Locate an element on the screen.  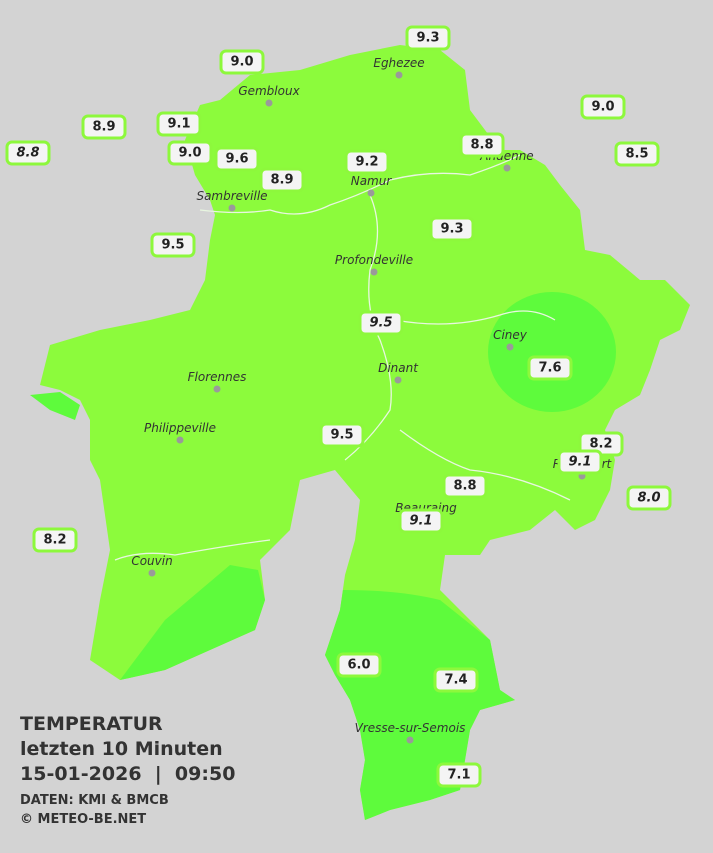
station: 7.6 is located at coordinates (550, 368).